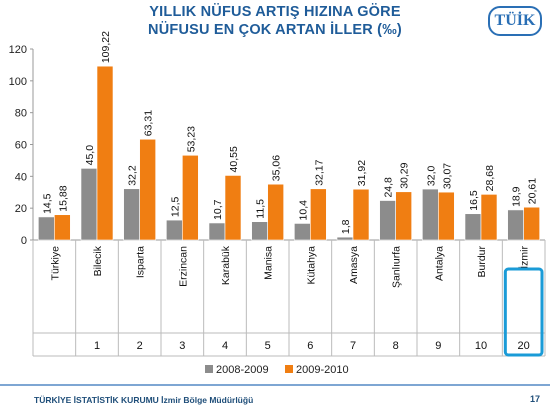  What do you see at coordinates (21, 177) in the screenshot?
I see `y-tick-label: 40` at bounding box center [21, 177].